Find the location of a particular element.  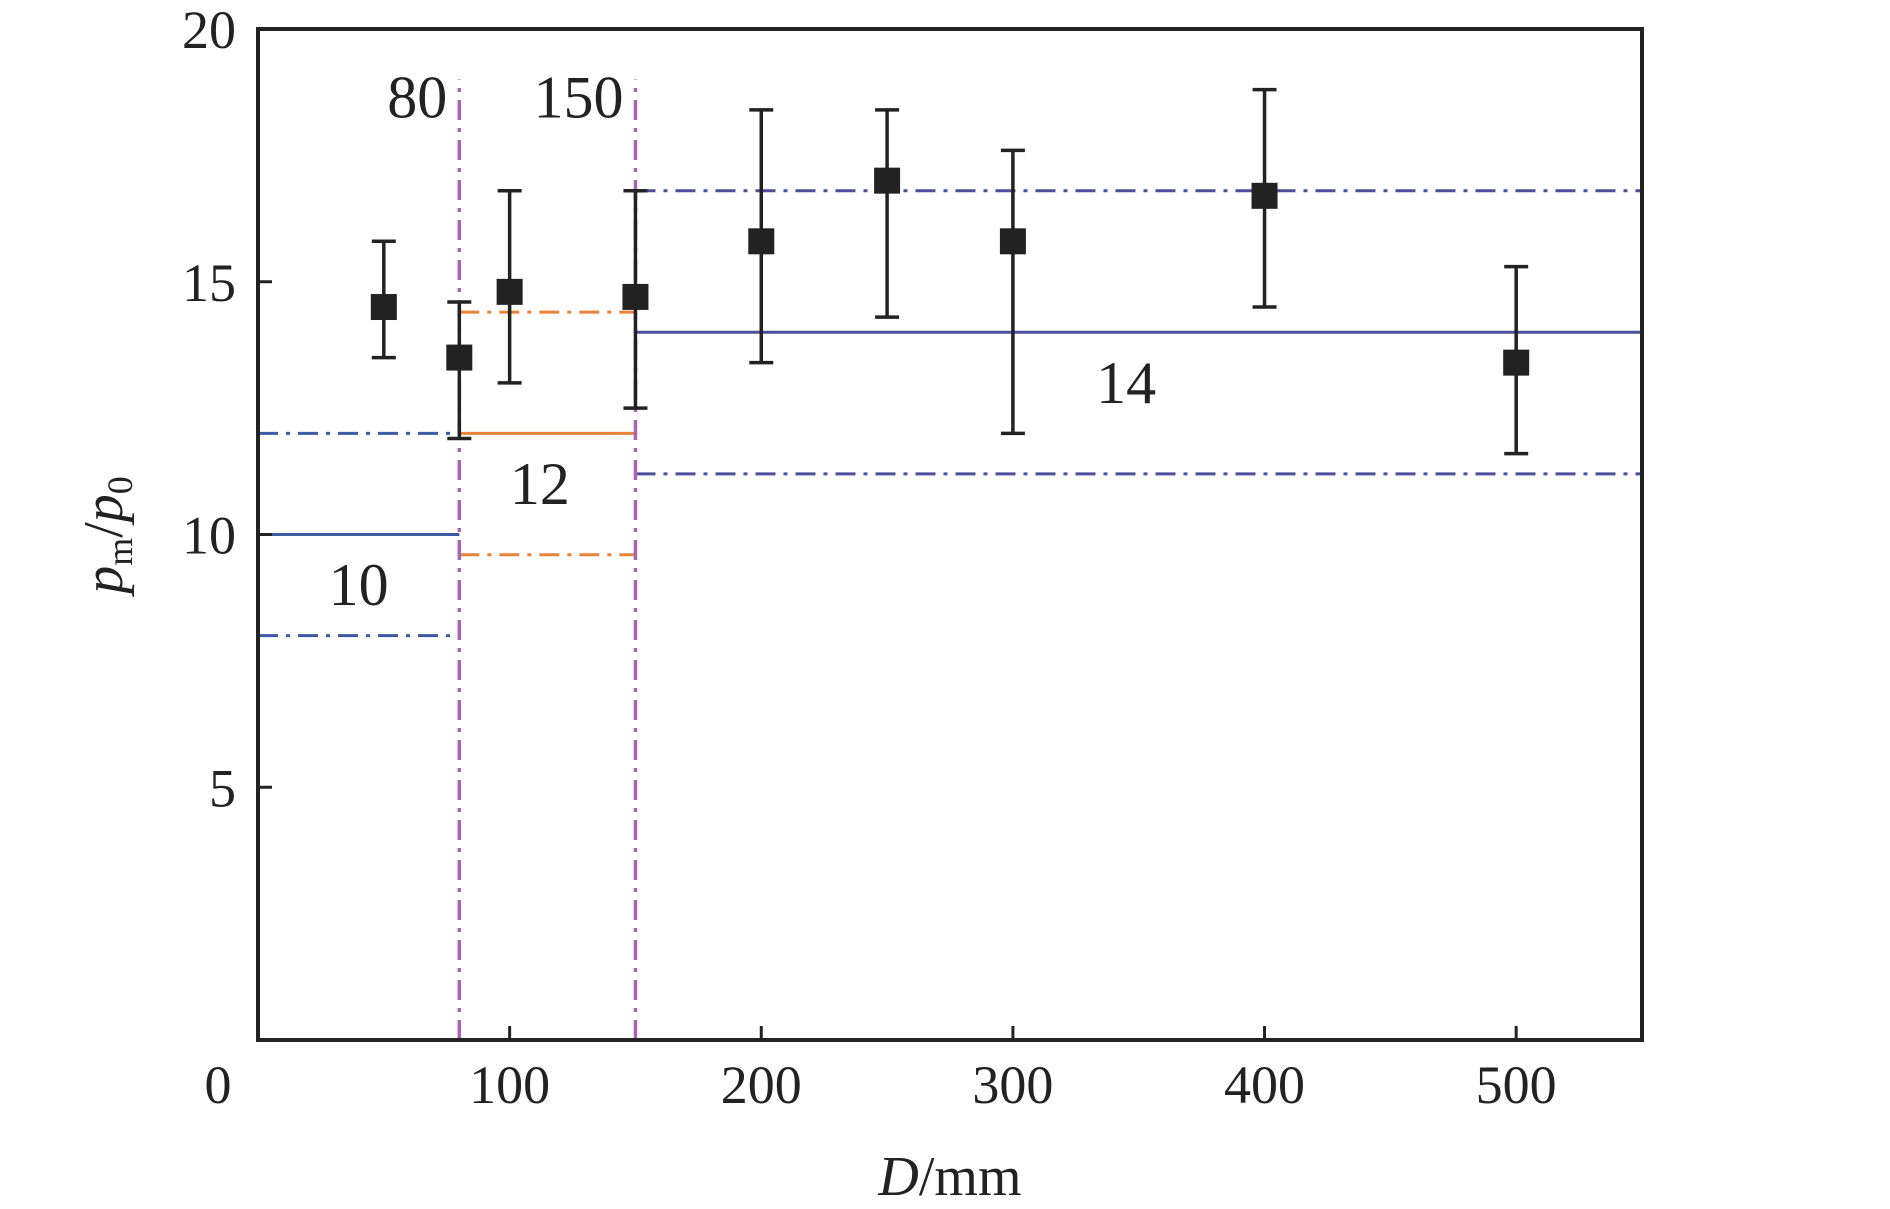

level-label-0: 10 is located at coordinates (359, 585).